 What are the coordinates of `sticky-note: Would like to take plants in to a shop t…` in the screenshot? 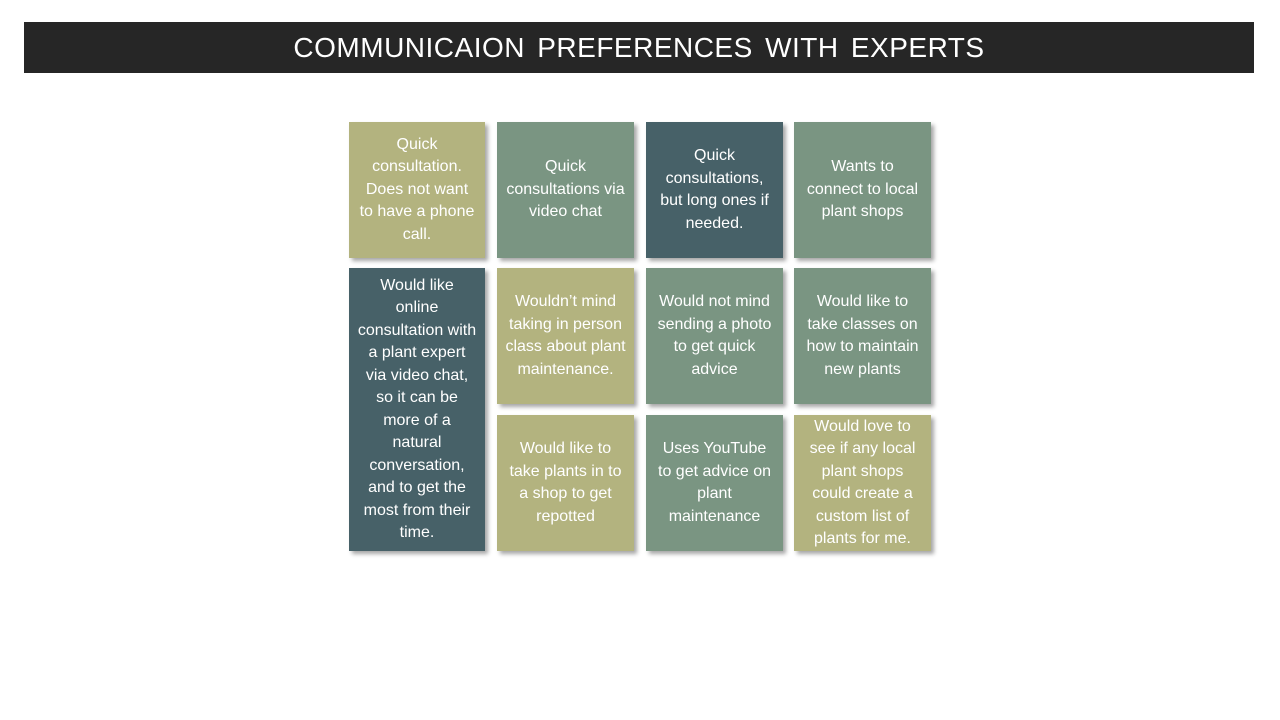 It's located at (565, 483).